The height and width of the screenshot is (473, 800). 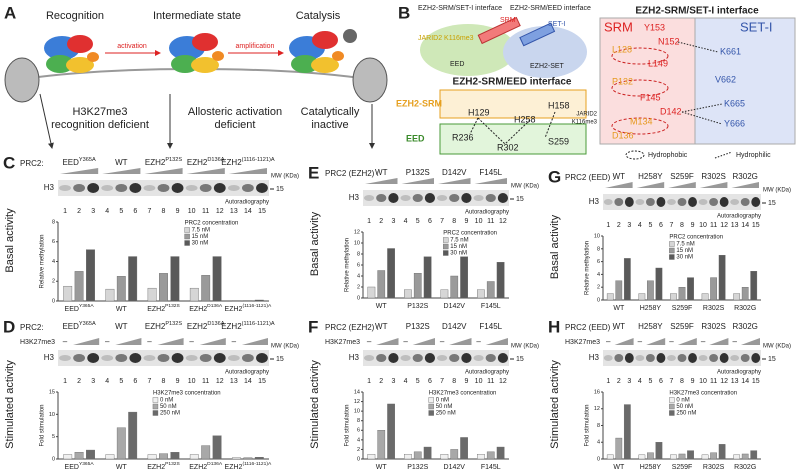 I want to click on legend-label: 0 nM, so click(x=442, y=401).